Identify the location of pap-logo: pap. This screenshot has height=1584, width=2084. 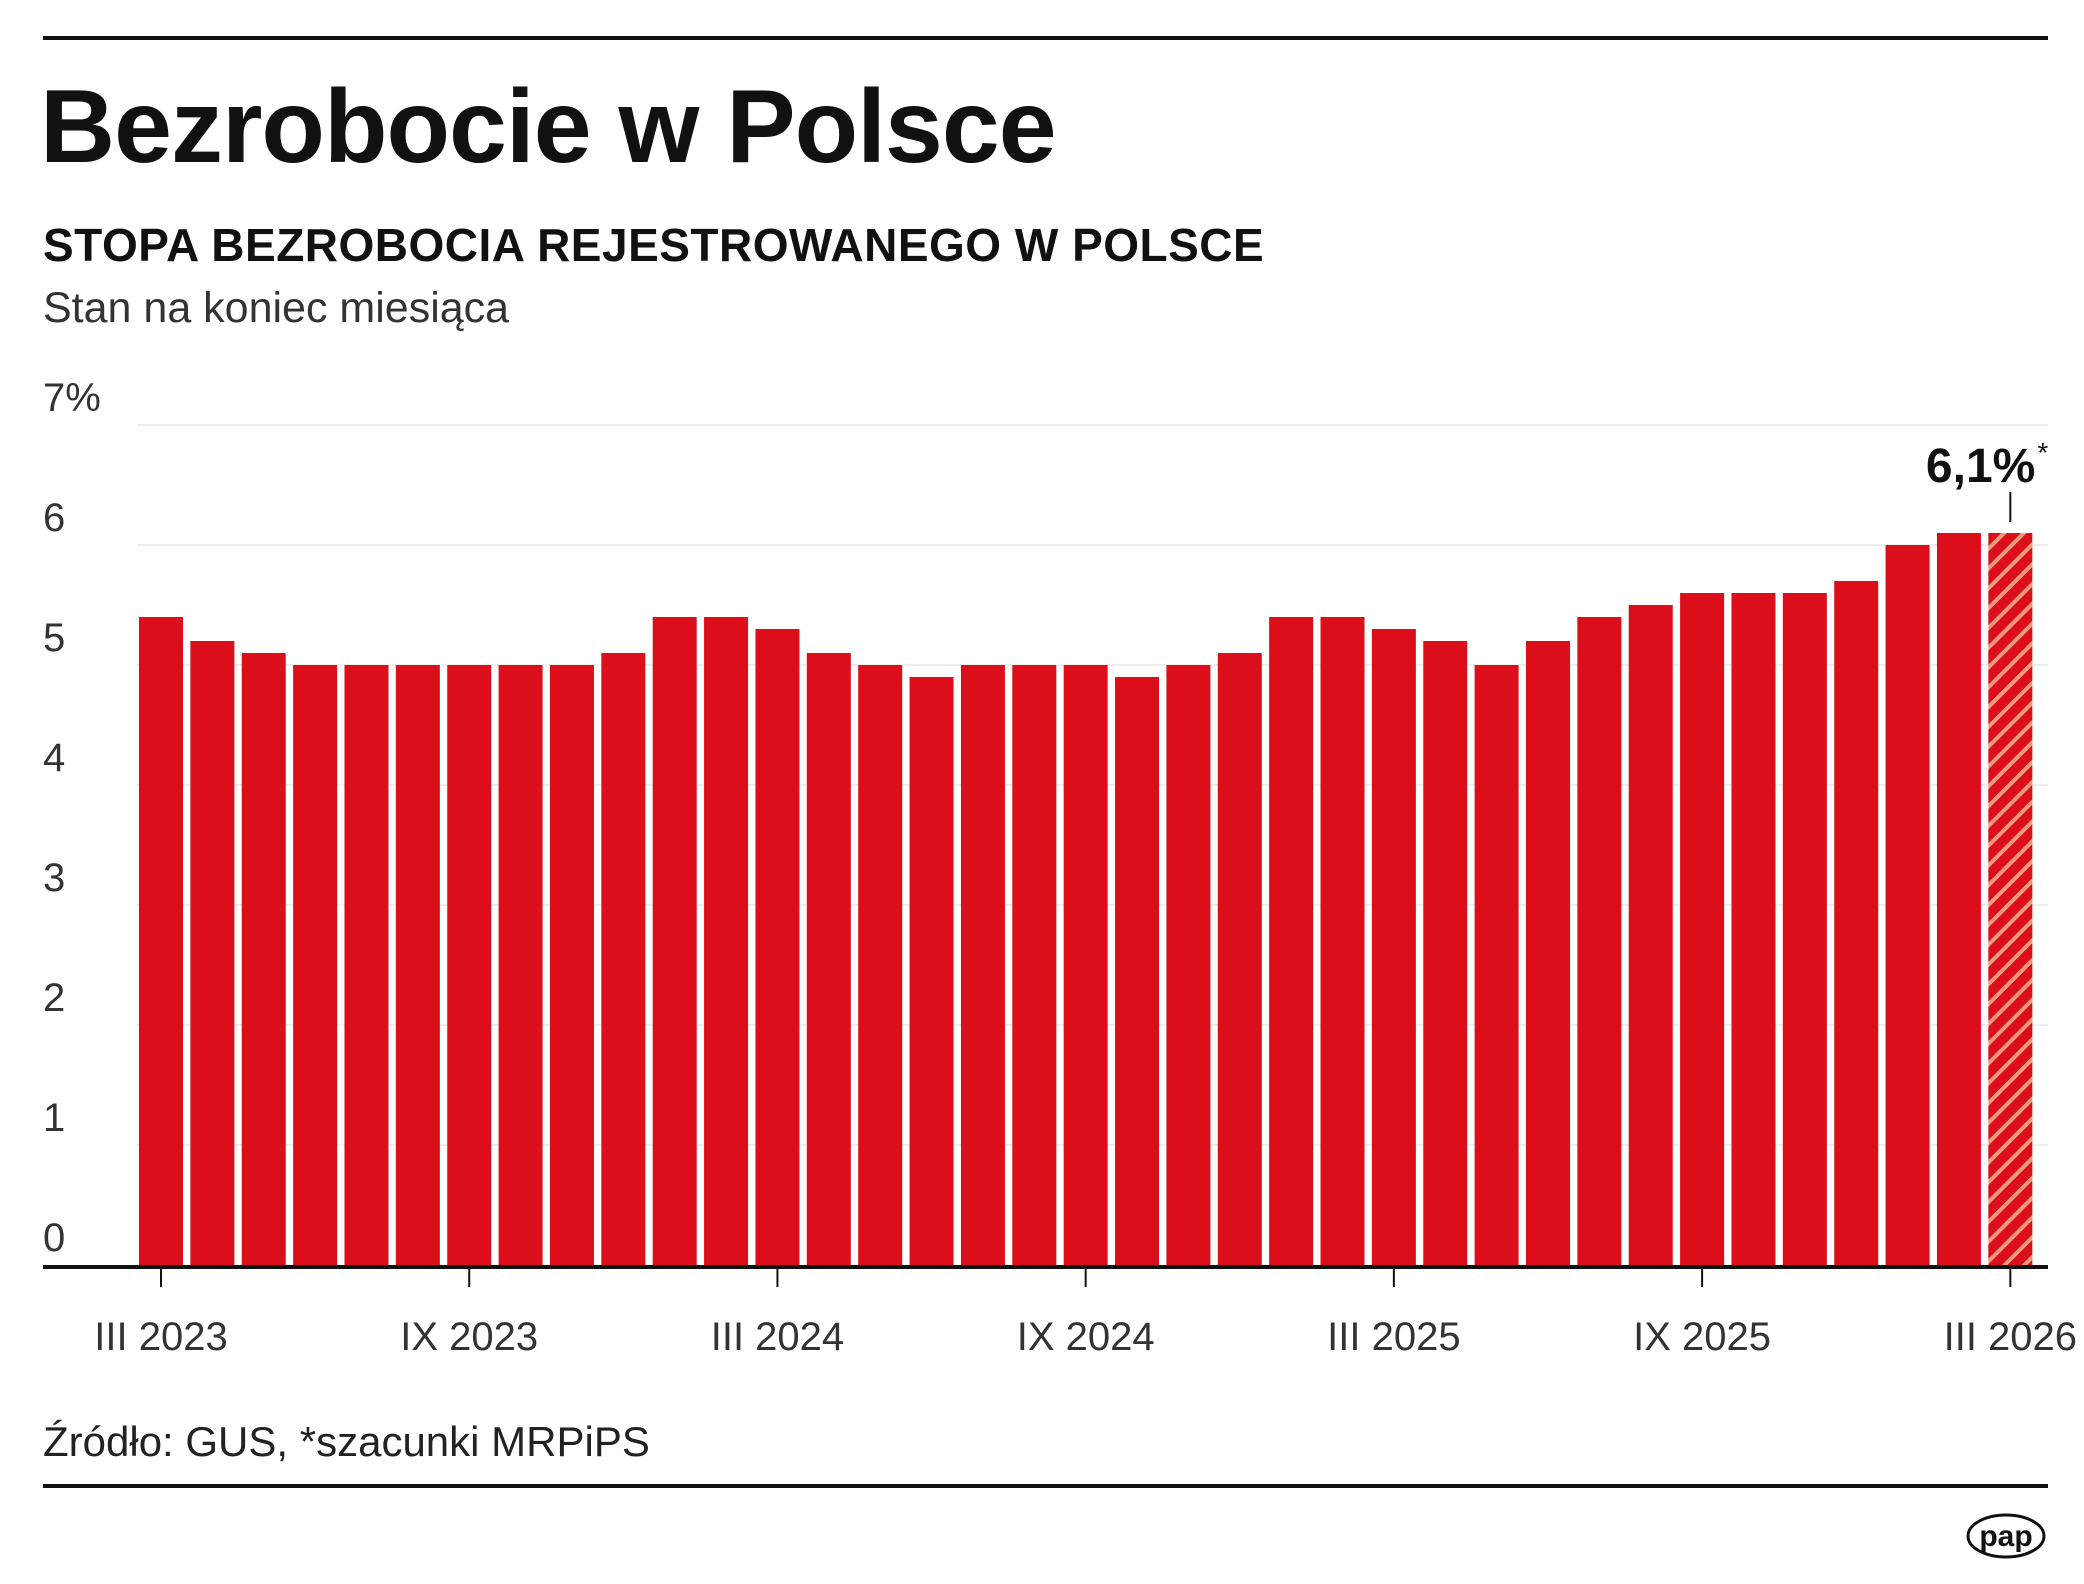
(2006, 1536).